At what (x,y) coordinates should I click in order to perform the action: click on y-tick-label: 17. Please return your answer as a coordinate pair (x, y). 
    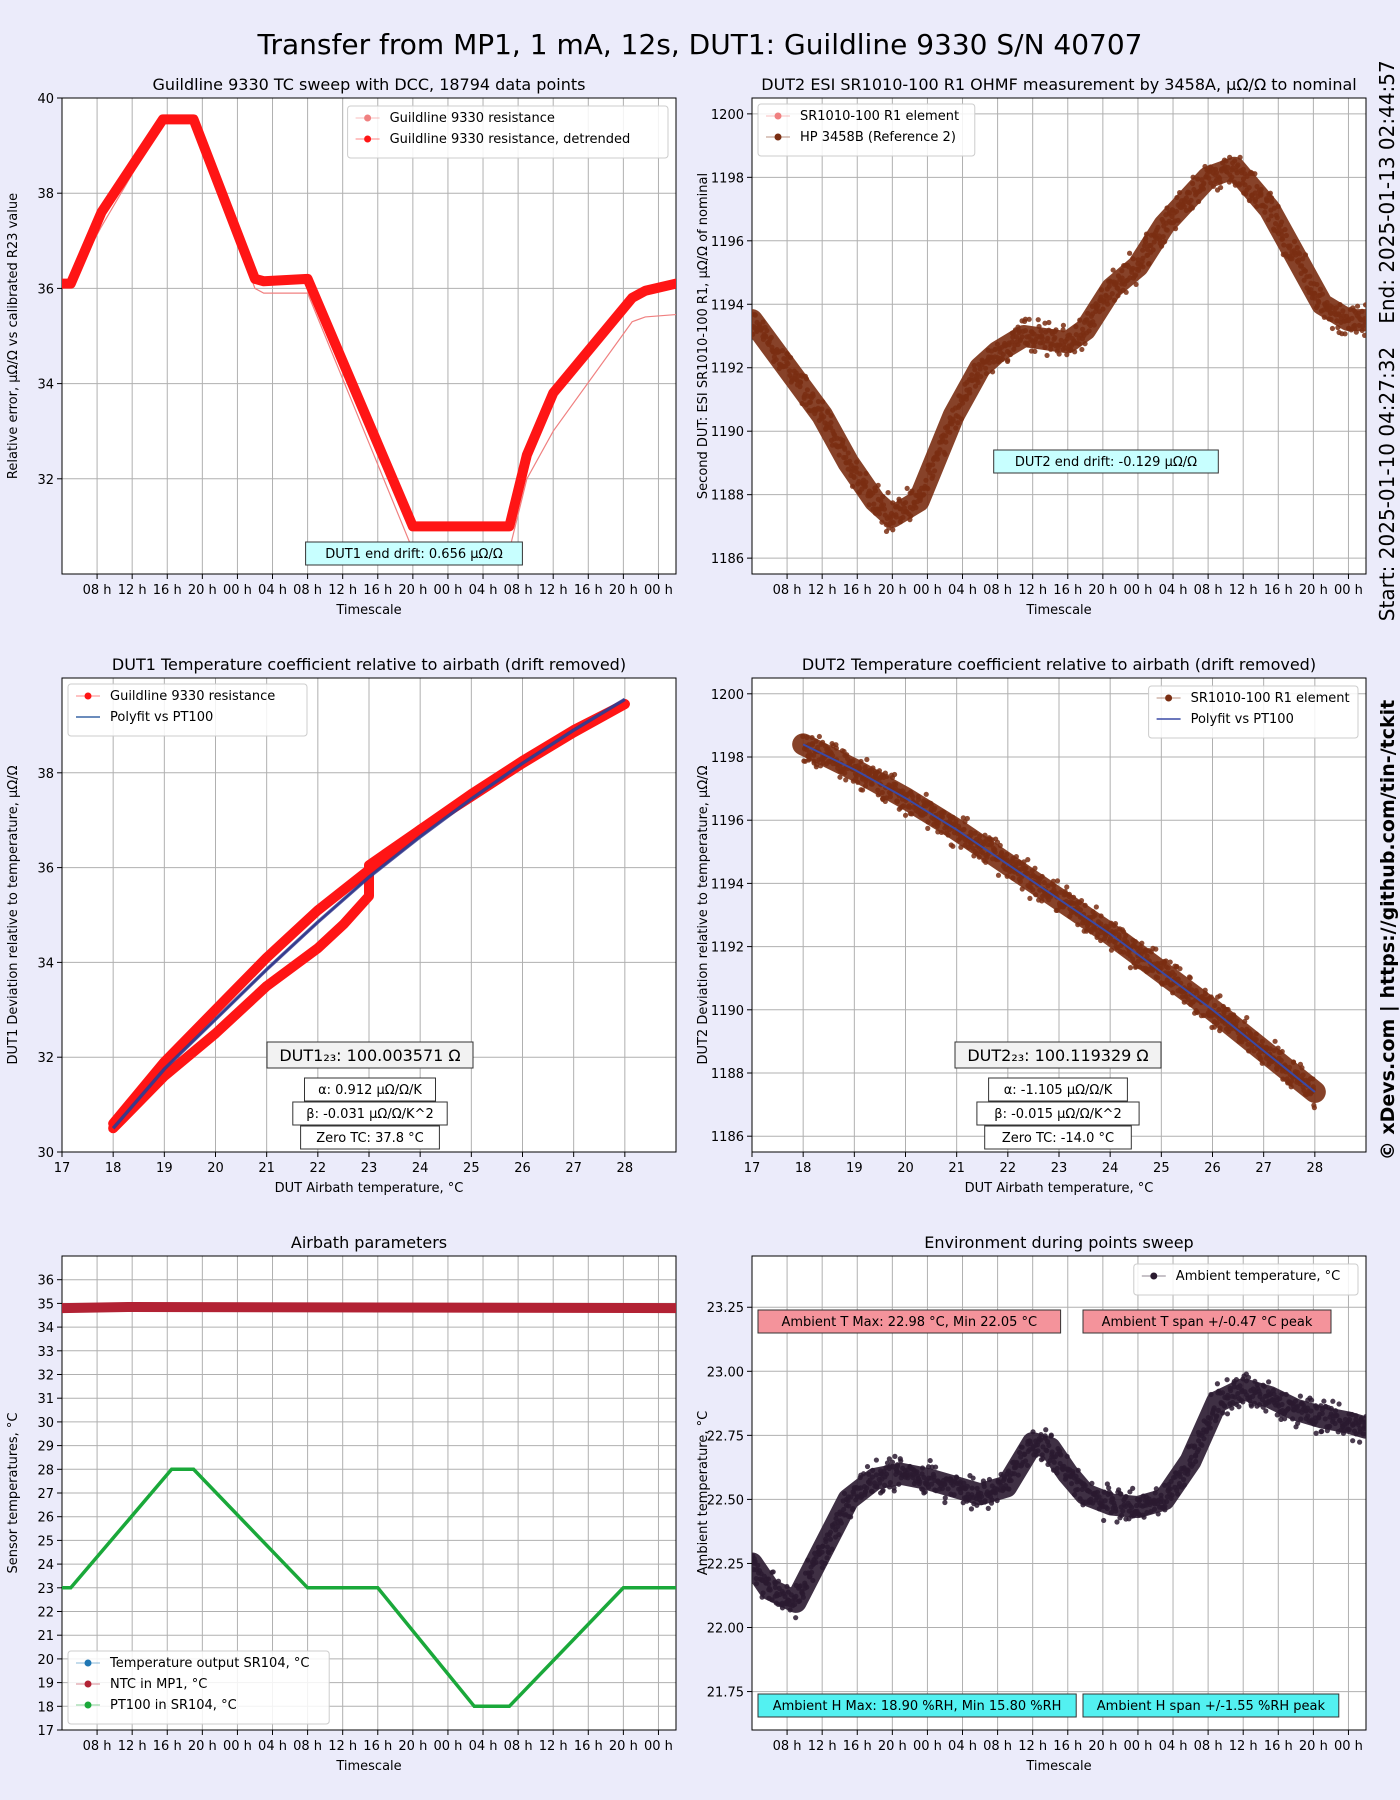
    Looking at the image, I should click on (45, 1731).